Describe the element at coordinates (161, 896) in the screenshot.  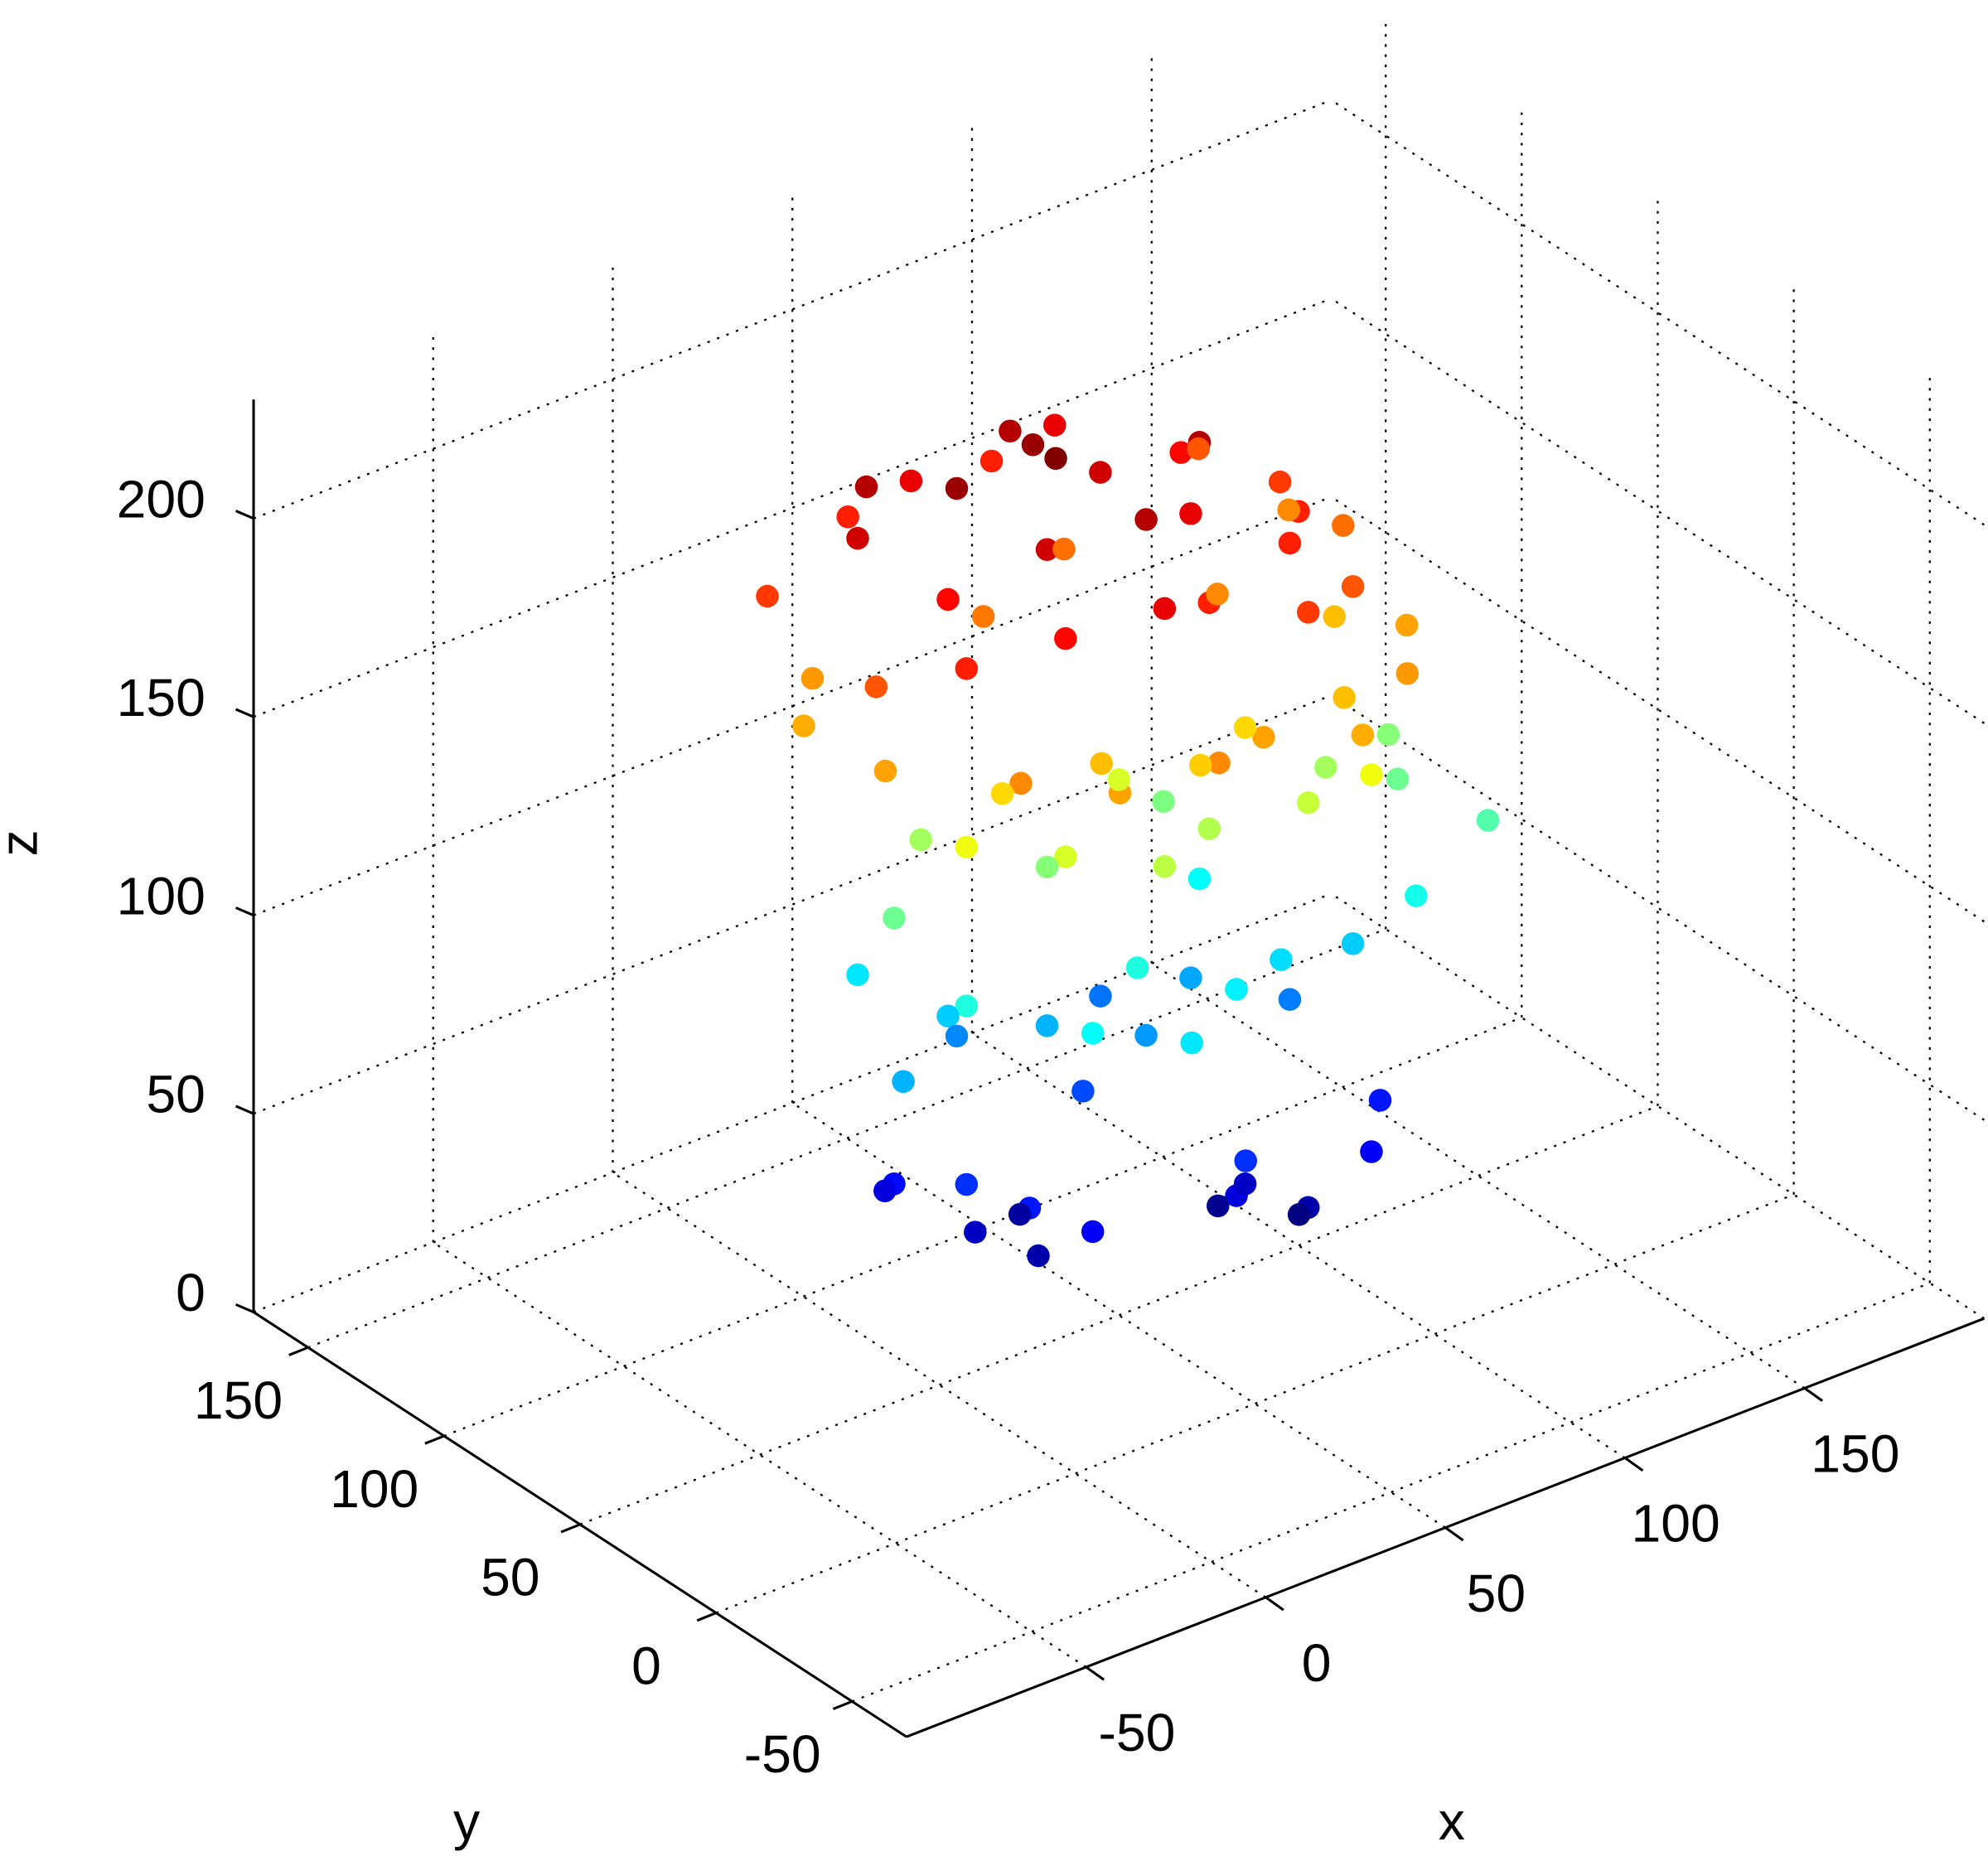
I see `z-tick-label: 100` at that location.